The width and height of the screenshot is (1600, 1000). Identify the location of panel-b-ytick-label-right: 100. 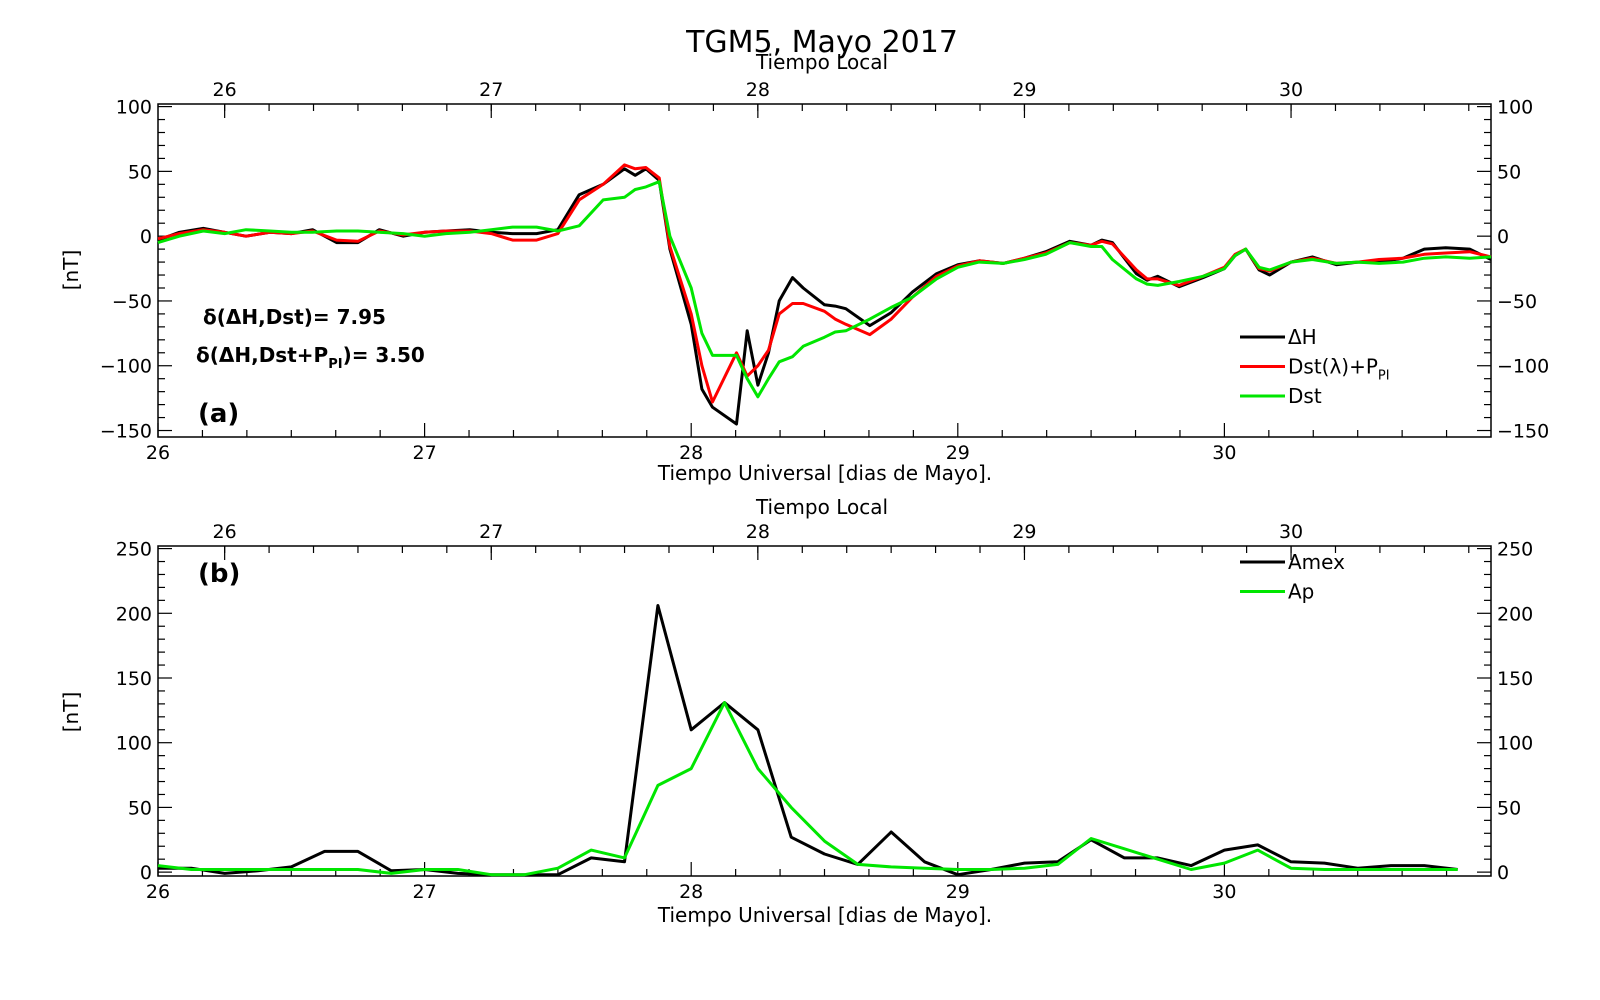
(1515, 744).